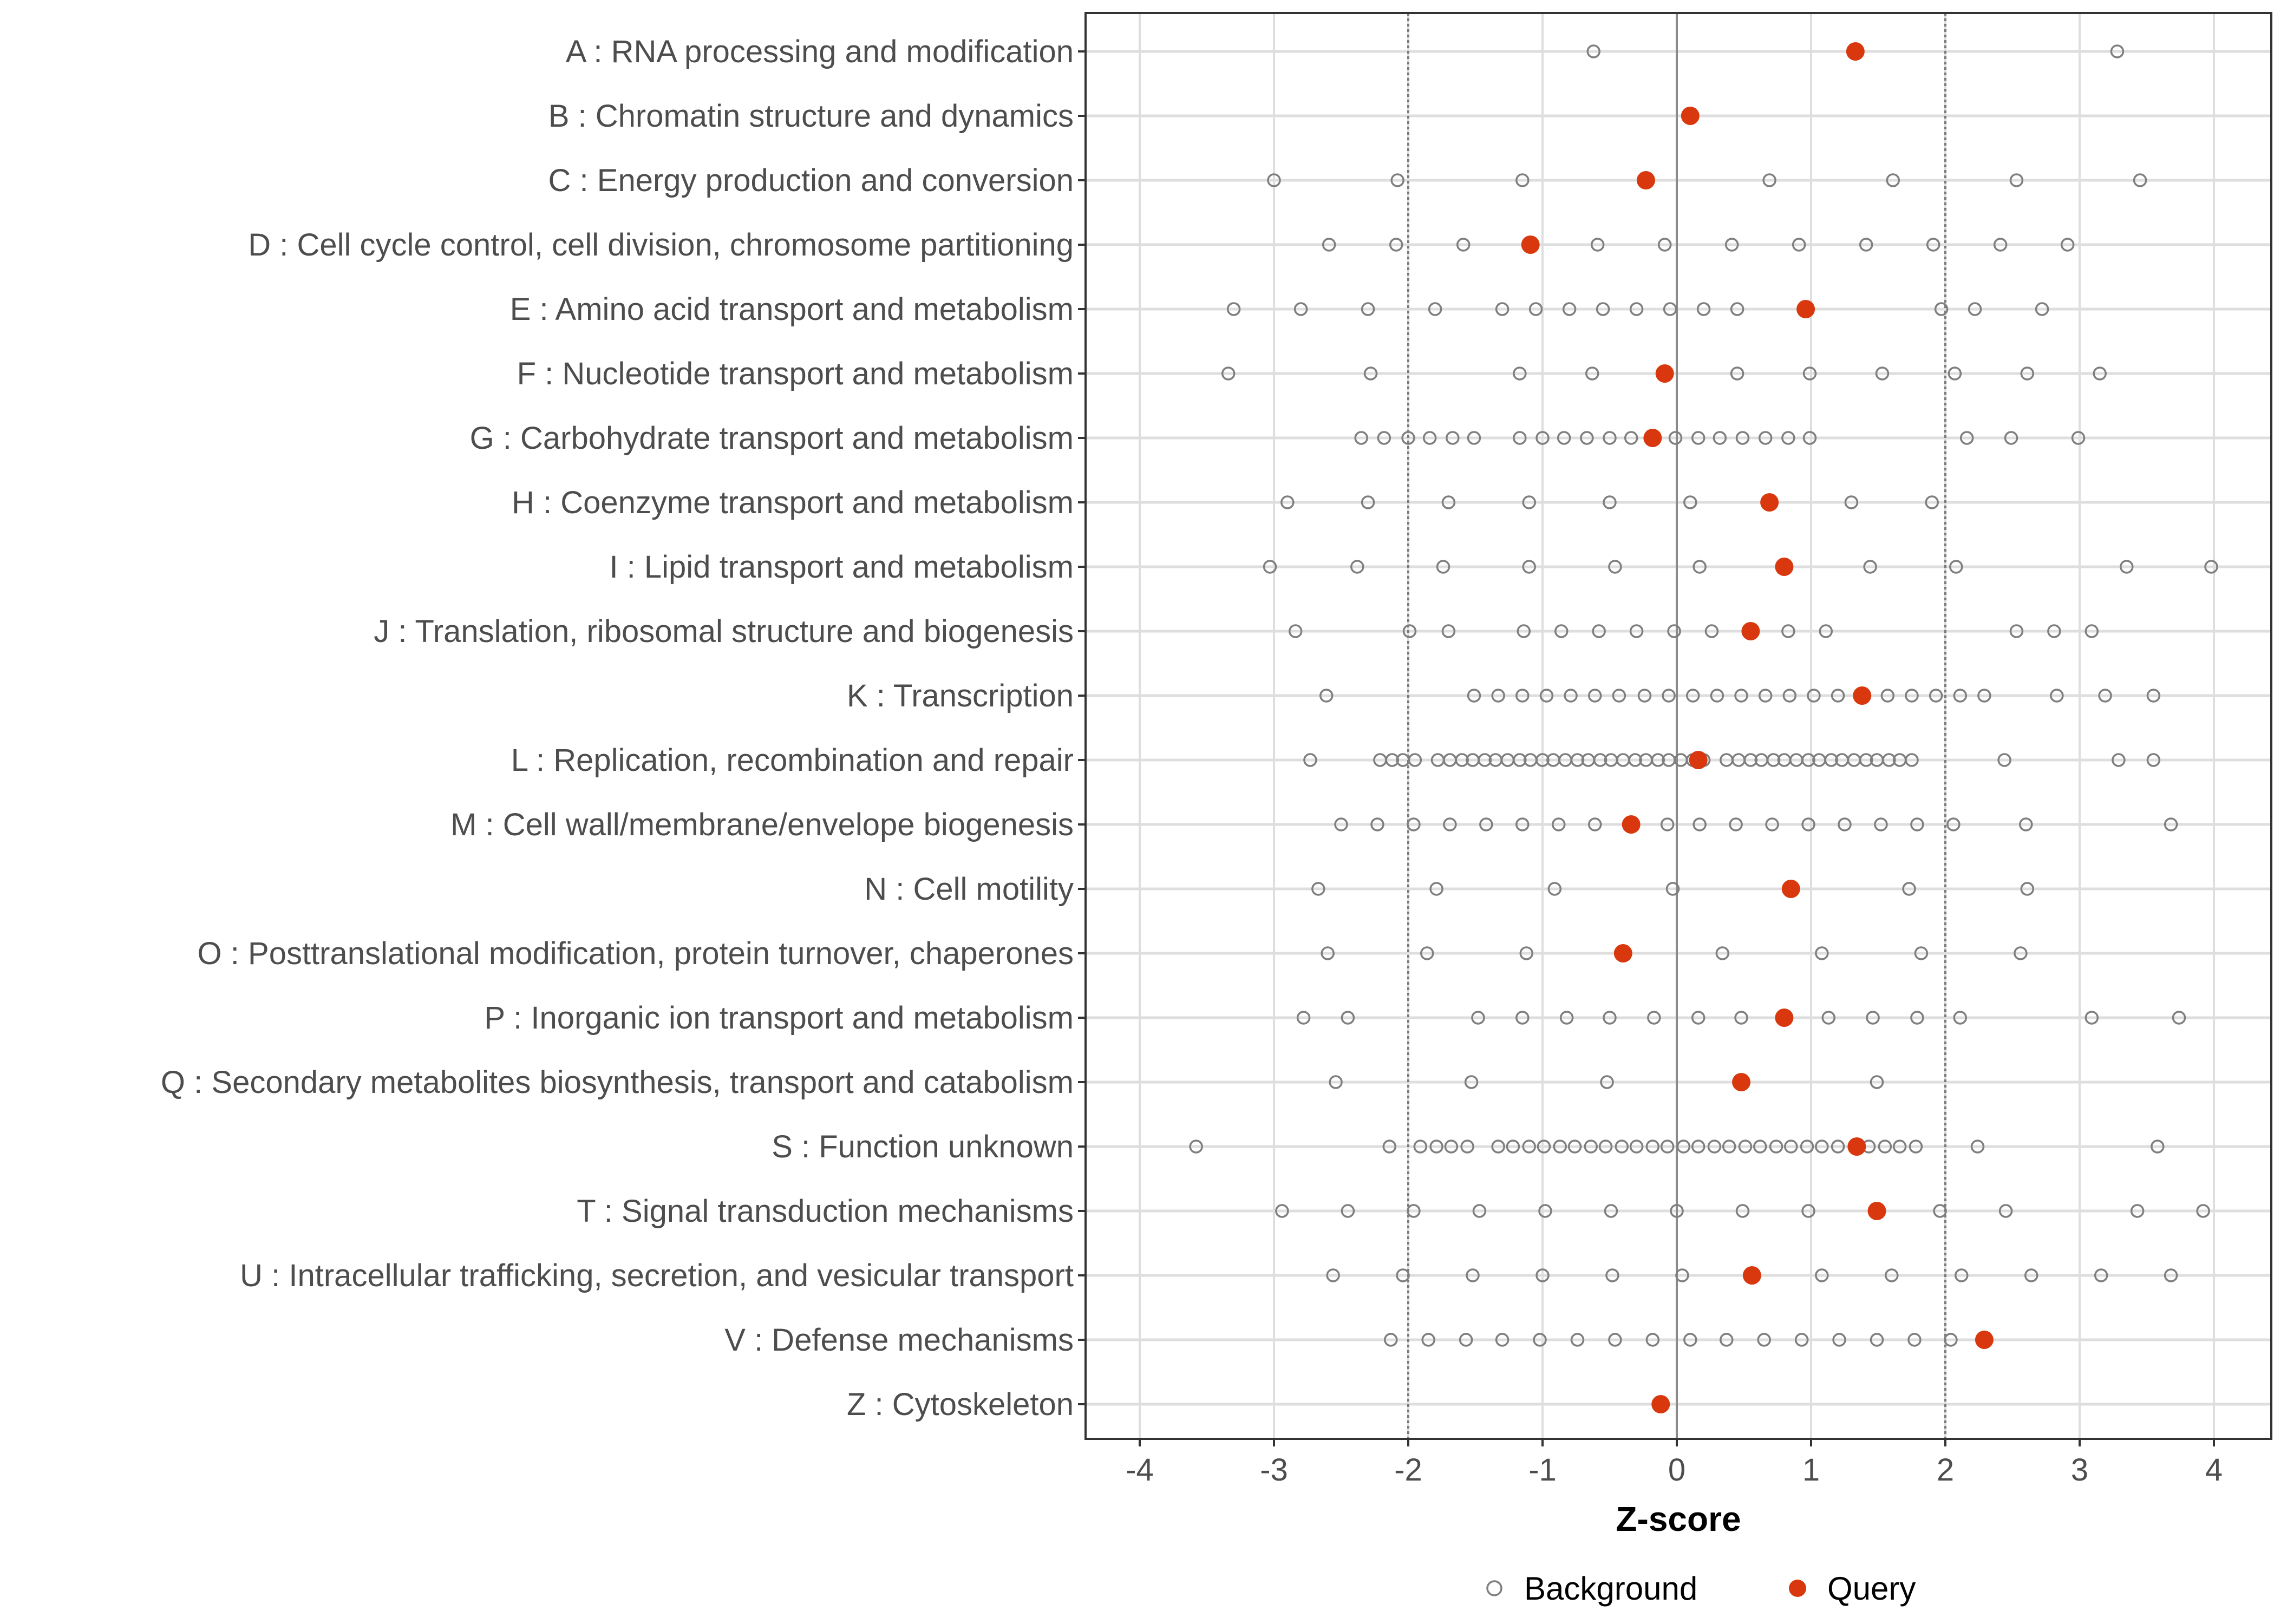 Image resolution: width=2274 pixels, height=1624 pixels. What do you see at coordinates (1408, 1470) in the screenshot?
I see `x-tick-label: -2` at bounding box center [1408, 1470].